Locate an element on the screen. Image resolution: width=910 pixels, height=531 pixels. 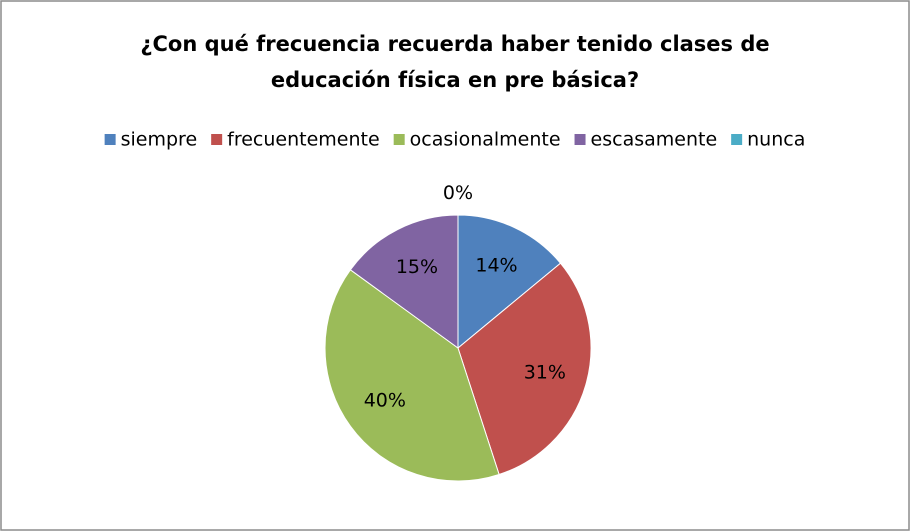
data-label: 0% is located at coordinates (458, 193).